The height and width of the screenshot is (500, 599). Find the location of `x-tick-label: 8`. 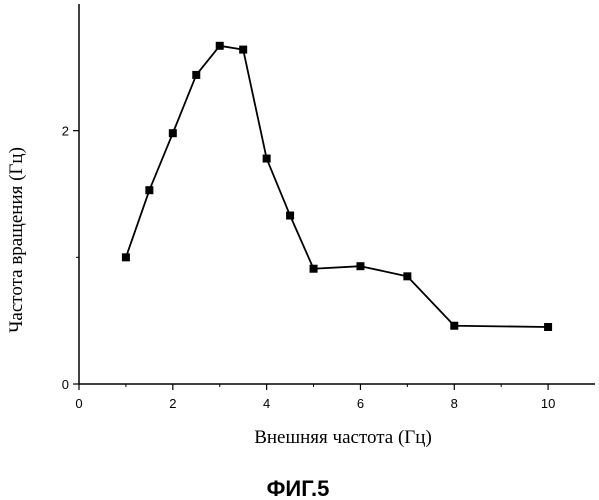

x-tick-label: 8 is located at coordinates (454, 403).